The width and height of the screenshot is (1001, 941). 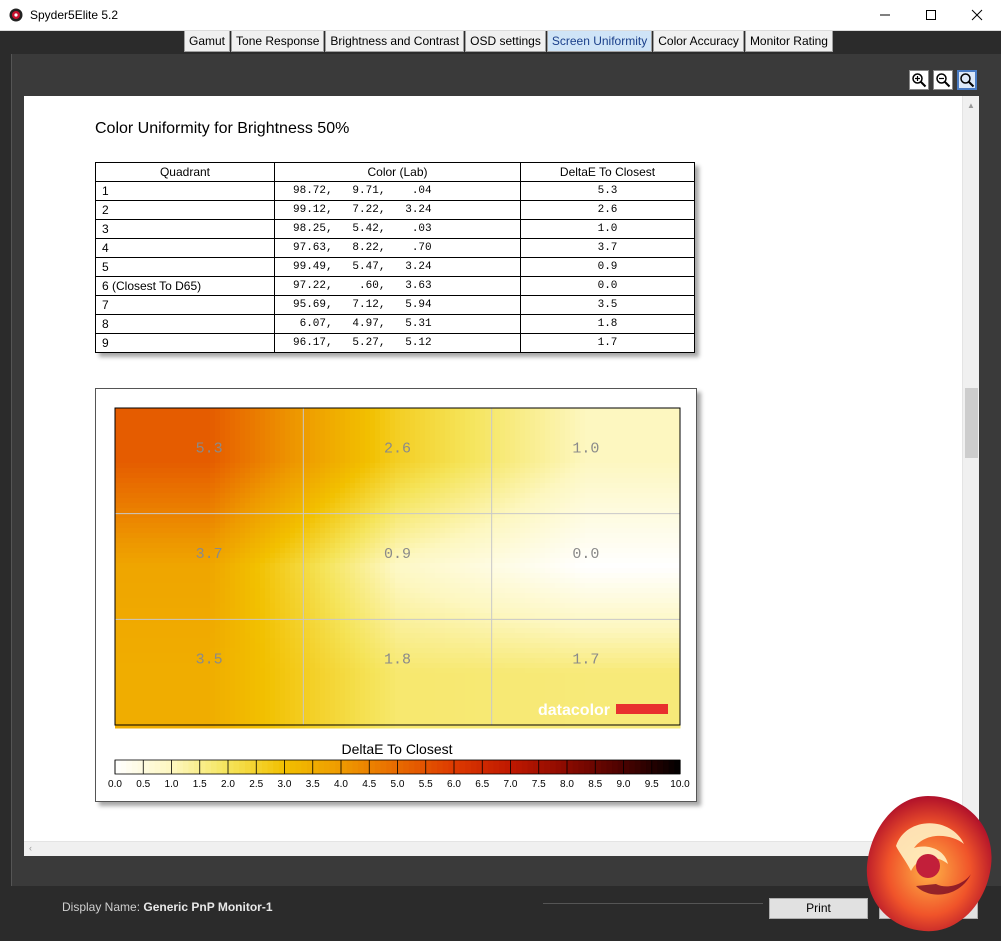 What do you see at coordinates (278, 41) in the screenshot?
I see `tab-tone-response: Tone Response` at bounding box center [278, 41].